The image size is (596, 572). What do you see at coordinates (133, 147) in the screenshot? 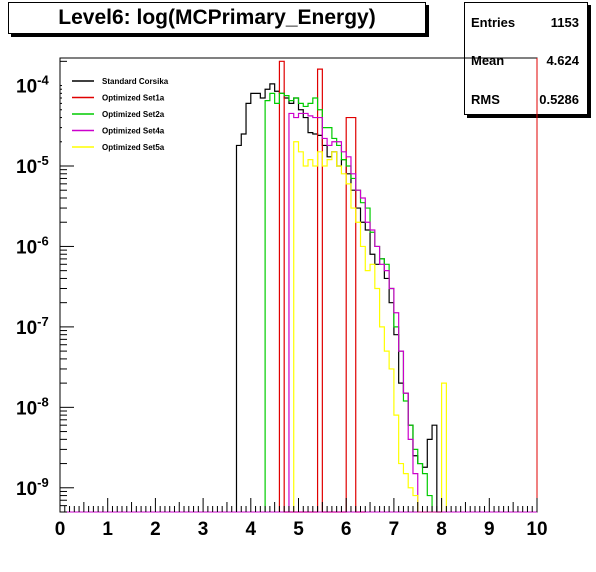
I see `legend-label-4: Optimized Set5a` at bounding box center [133, 147].